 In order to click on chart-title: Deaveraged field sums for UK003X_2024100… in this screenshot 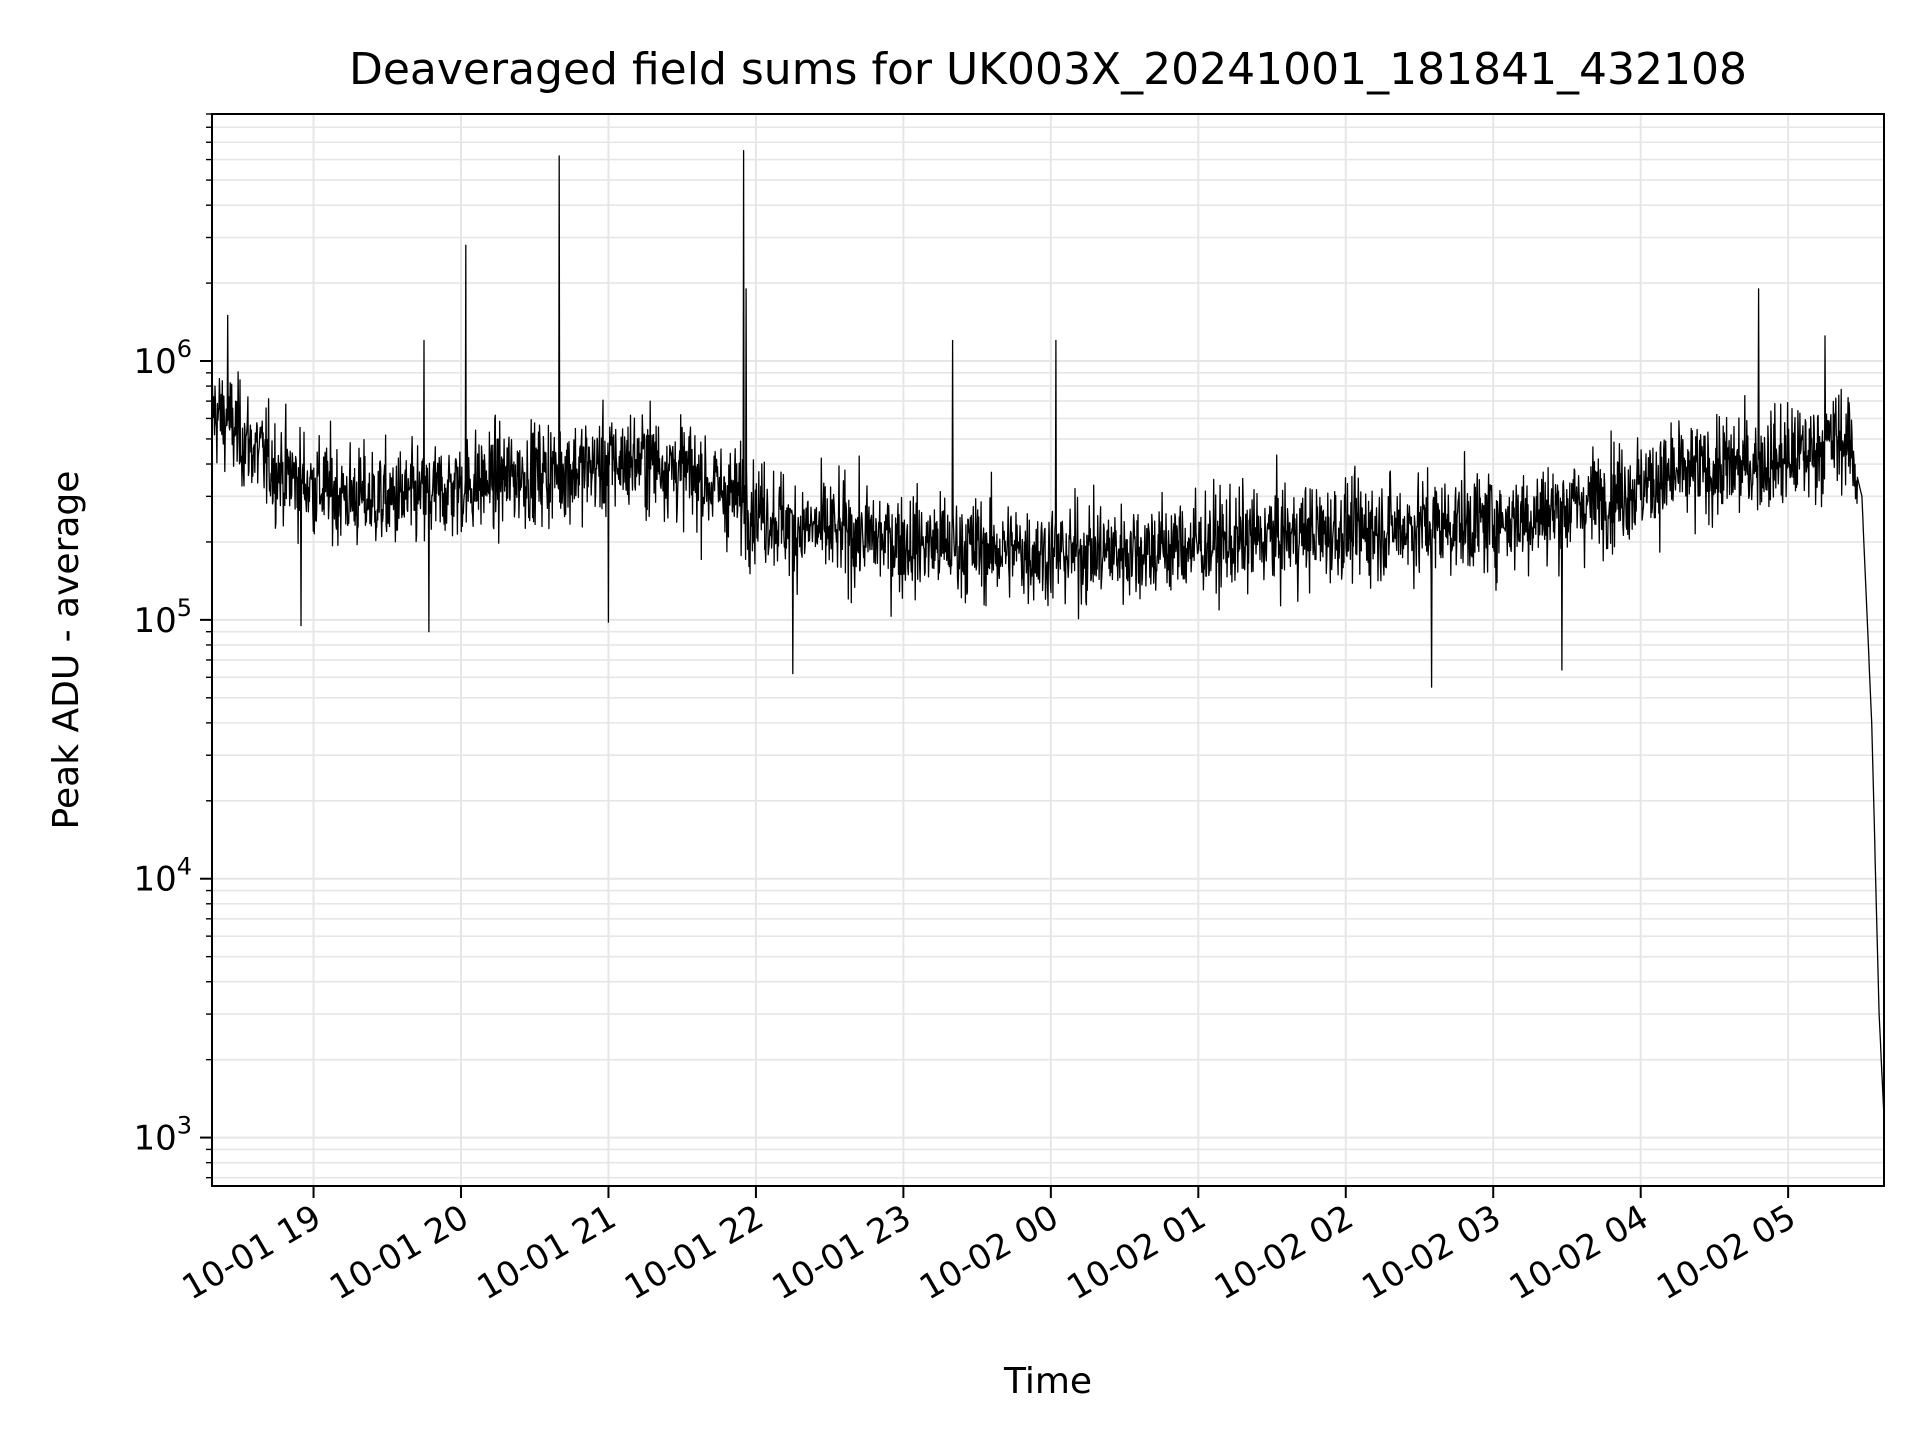, I will do `click(1048, 69)`.